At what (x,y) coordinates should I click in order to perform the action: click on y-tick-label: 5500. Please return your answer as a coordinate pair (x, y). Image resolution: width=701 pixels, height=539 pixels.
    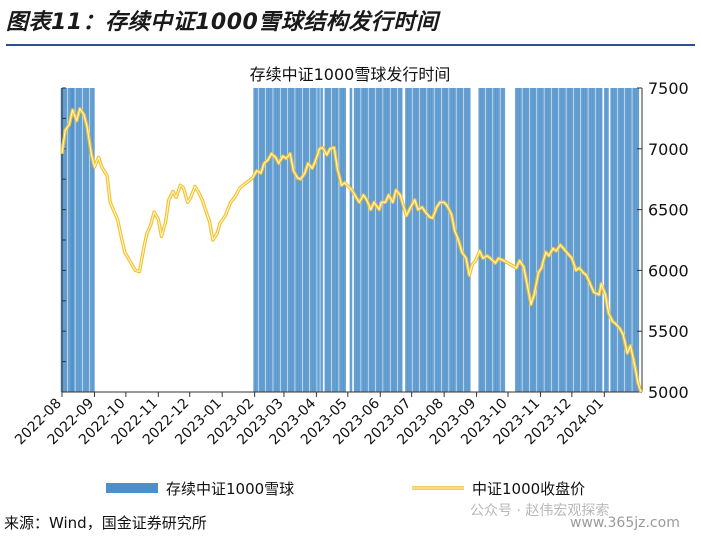
    Looking at the image, I should click on (668, 331).